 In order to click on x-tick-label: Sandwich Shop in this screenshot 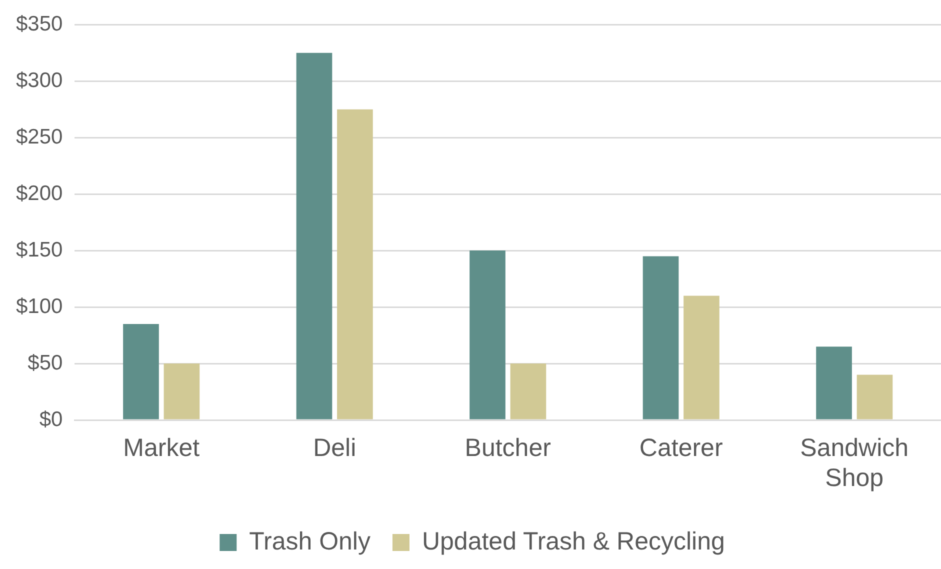, I will do `click(854, 463)`.